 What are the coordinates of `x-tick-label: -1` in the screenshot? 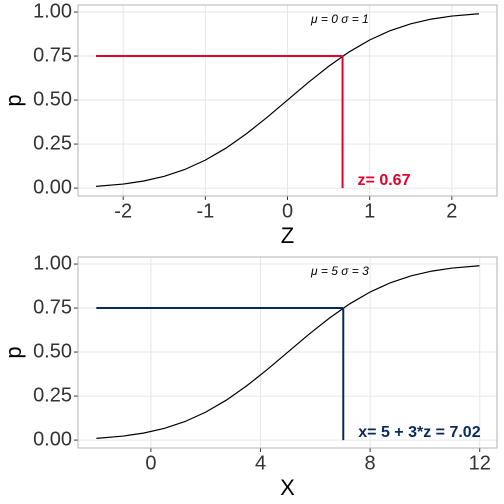 It's located at (205, 211).